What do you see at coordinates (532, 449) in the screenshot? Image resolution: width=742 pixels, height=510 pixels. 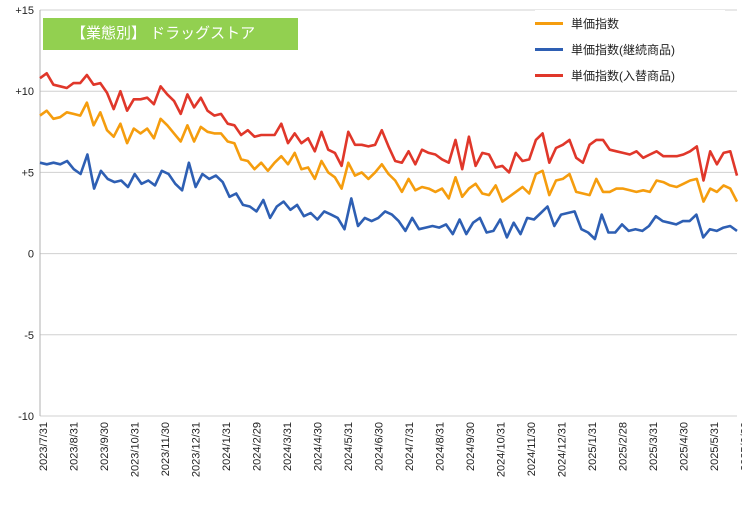 I see `x-tick-label: 2024/11/30` at bounding box center [532, 449].